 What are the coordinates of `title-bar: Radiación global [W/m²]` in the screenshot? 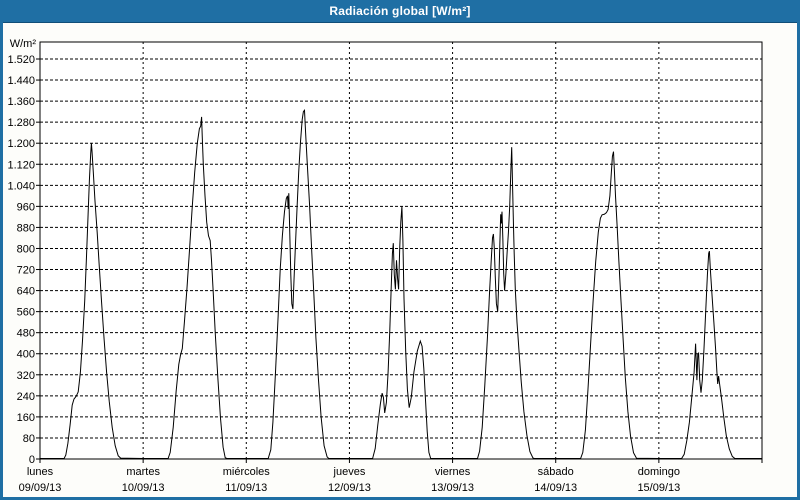 It's located at (400, 11).